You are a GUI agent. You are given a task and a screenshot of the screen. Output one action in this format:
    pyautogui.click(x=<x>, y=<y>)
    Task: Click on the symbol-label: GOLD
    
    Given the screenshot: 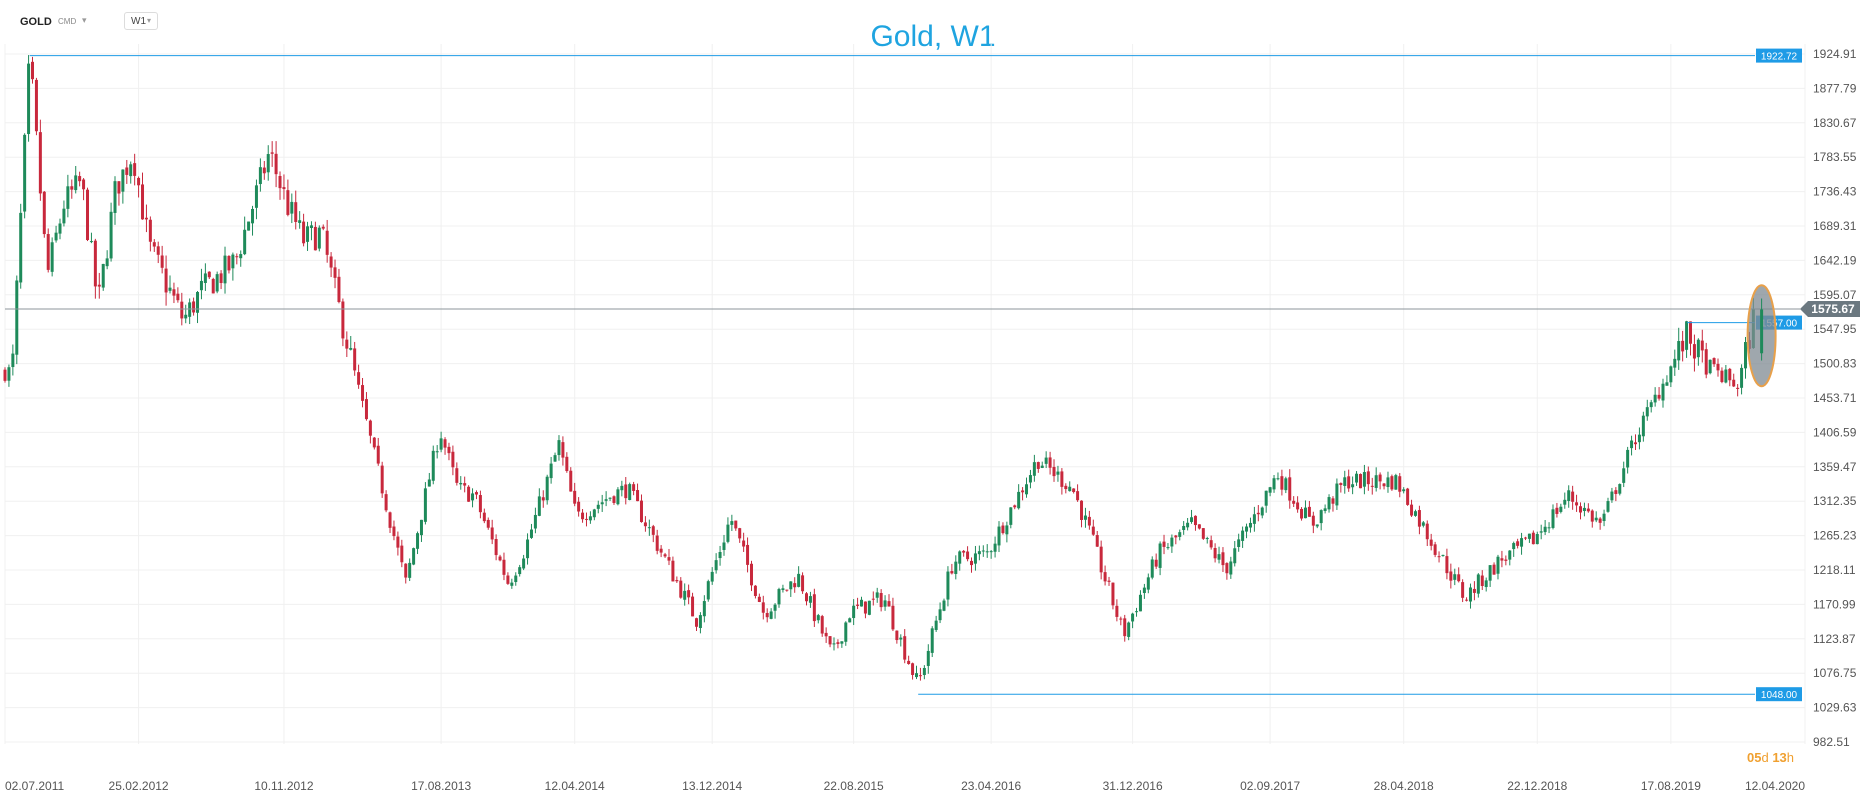 What is the action you would take?
    pyautogui.click(x=36, y=22)
    